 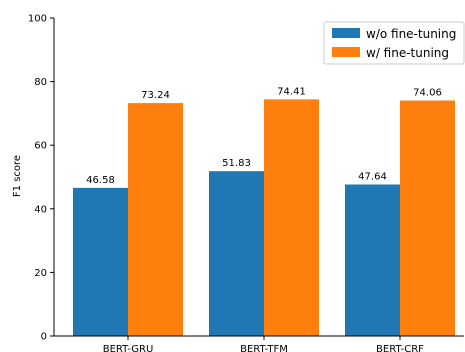 I want to click on value-label-bert-tfm-series-0: 51.83, so click(x=236, y=163).